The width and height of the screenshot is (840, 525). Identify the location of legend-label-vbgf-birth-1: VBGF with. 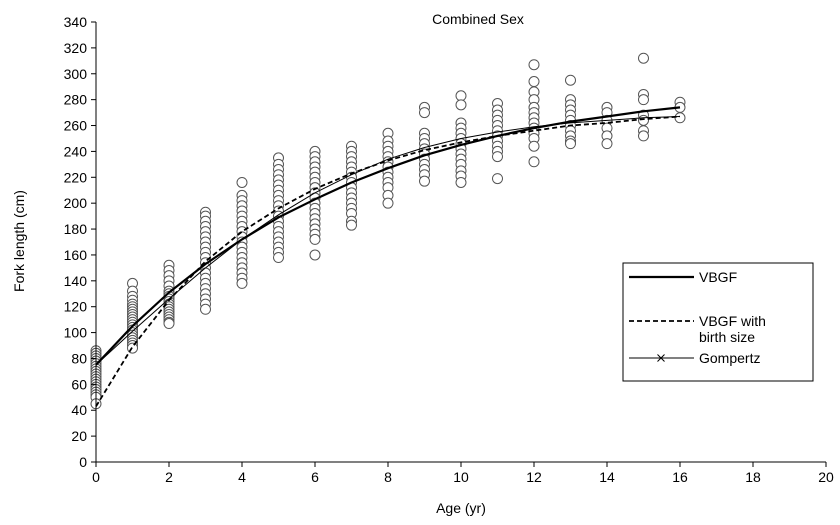
(732, 321).